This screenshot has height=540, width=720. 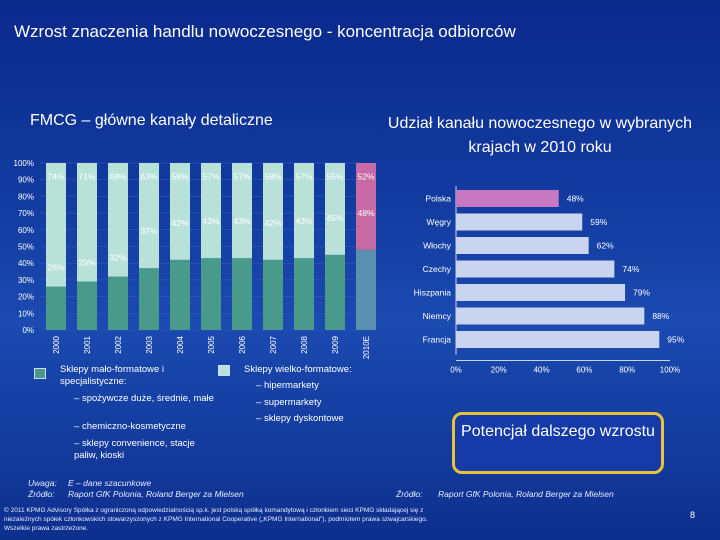 What do you see at coordinates (41, 494) in the screenshot?
I see `source-label-left: Źródło:` at bounding box center [41, 494].